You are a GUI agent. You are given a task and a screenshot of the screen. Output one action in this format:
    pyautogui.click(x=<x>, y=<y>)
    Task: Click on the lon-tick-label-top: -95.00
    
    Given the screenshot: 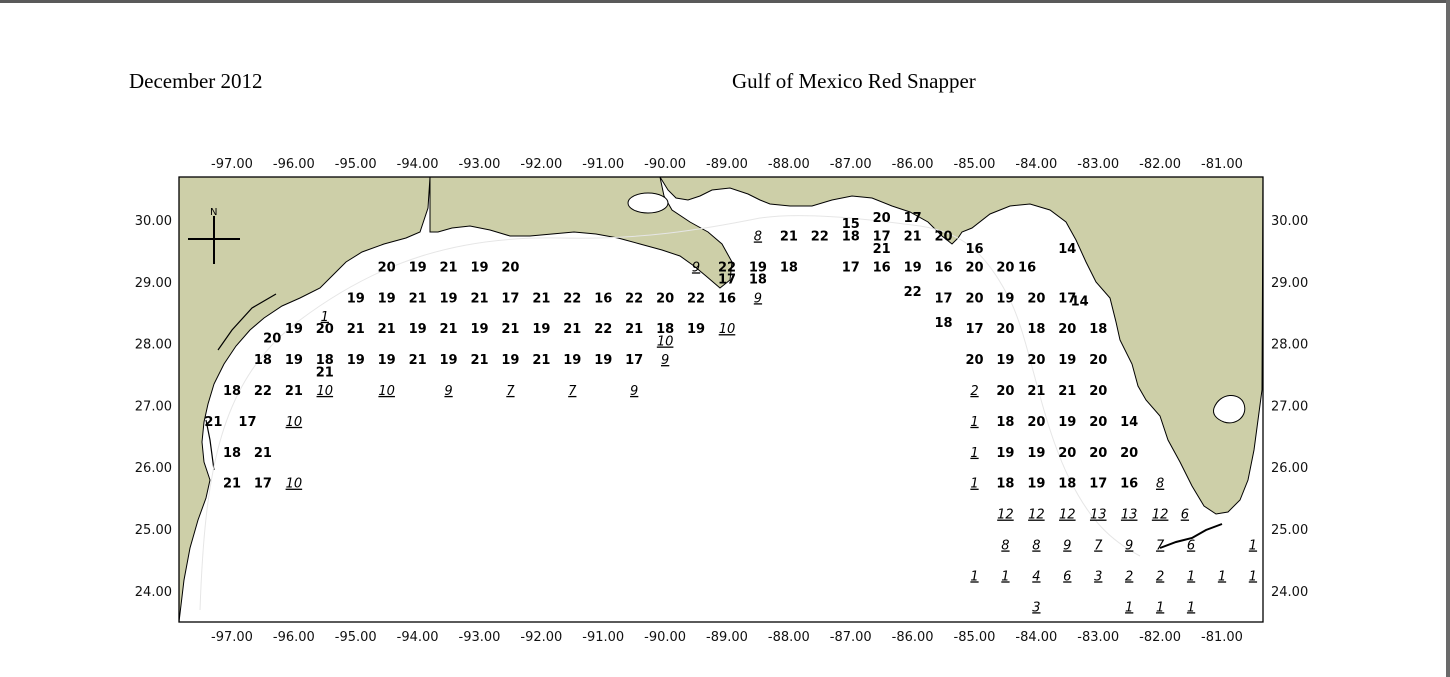 What is the action you would take?
    pyautogui.click(x=356, y=164)
    